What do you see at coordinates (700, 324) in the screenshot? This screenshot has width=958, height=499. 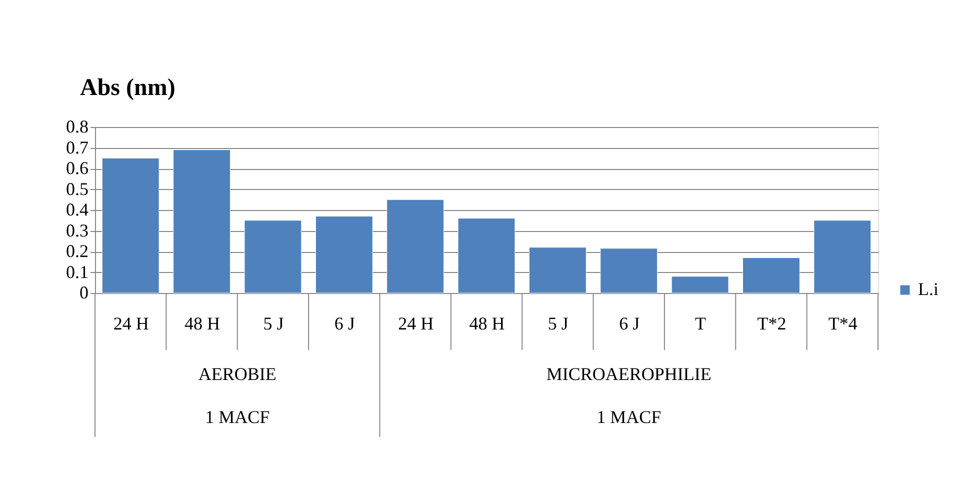 I see `x-tick-label: T` at bounding box center [700, 324].